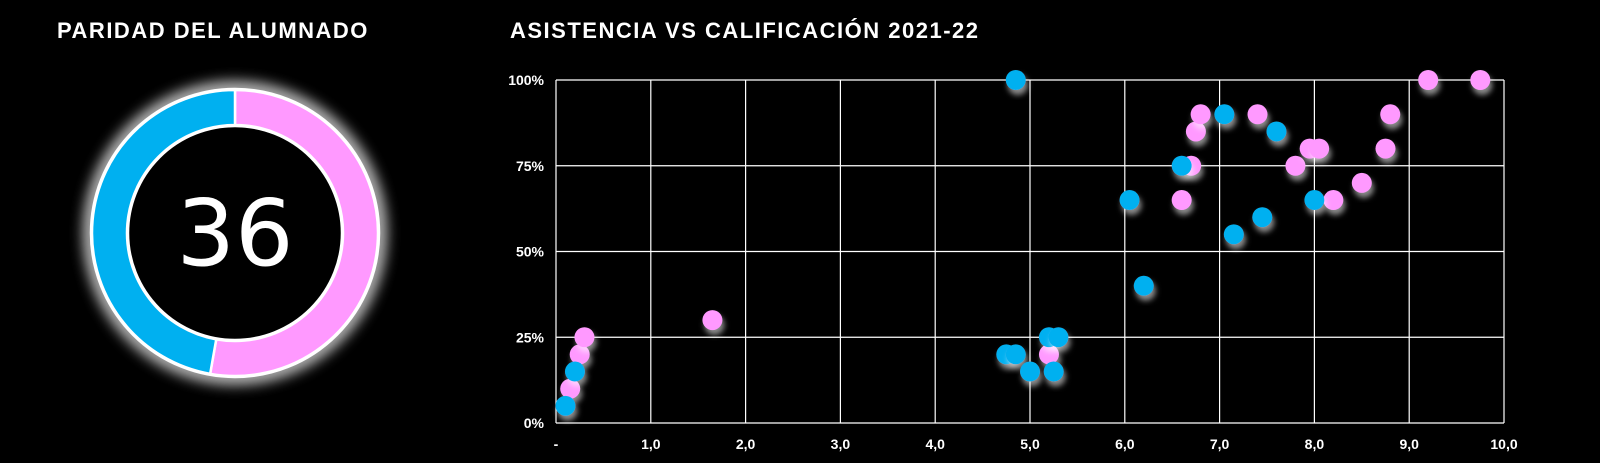  What do you see at coordinates (1030, 444) in the screenshot?
I see `x-tick-label: 5,0` at bounding box center [1030, 444].